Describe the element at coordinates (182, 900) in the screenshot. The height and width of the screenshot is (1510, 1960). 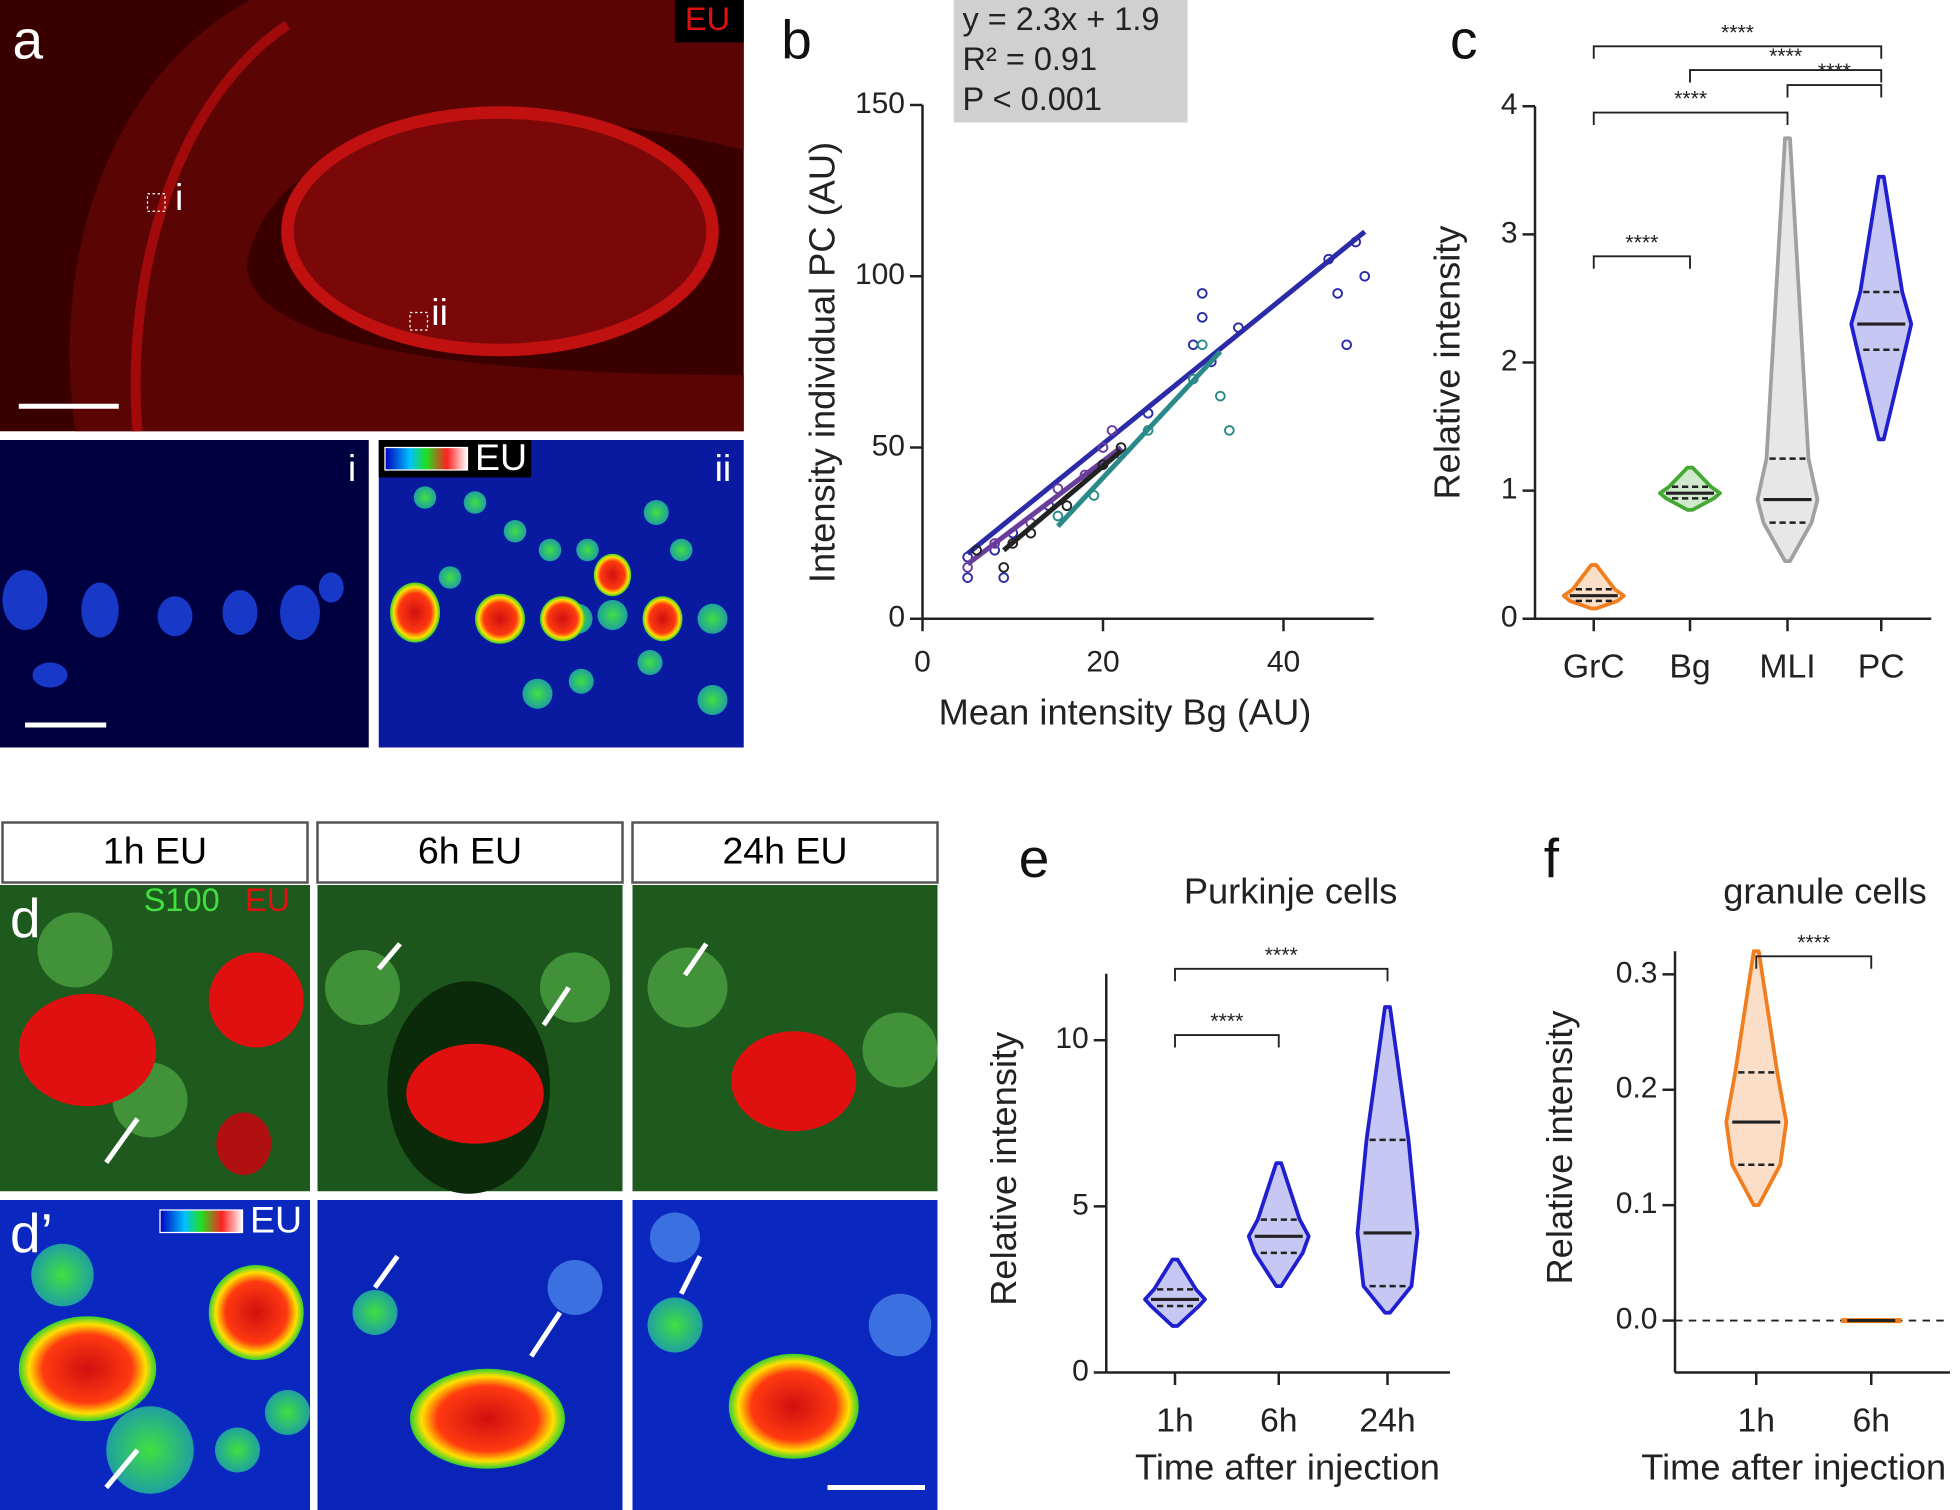
I see `channel-label: S100` at that location.